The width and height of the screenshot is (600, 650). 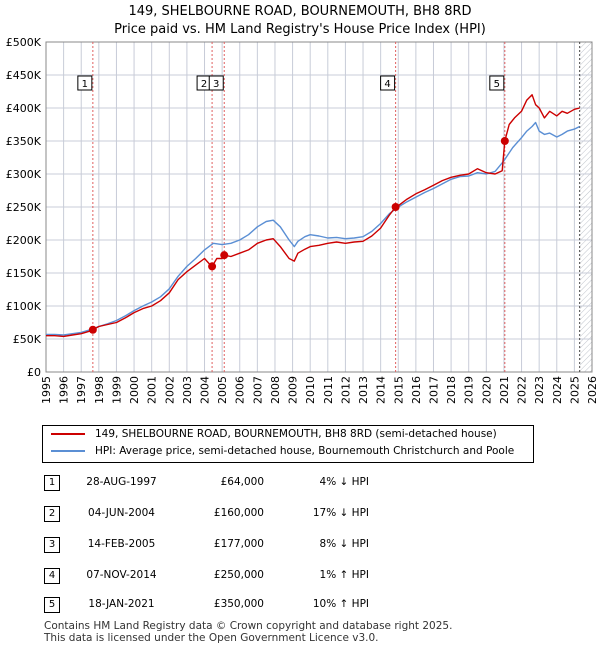 What do you see at coordinates (344, 575) in the screenshot?
I see `sale-hpi-diff: 1% ↑ HPI` at bounding box center [344, 575].